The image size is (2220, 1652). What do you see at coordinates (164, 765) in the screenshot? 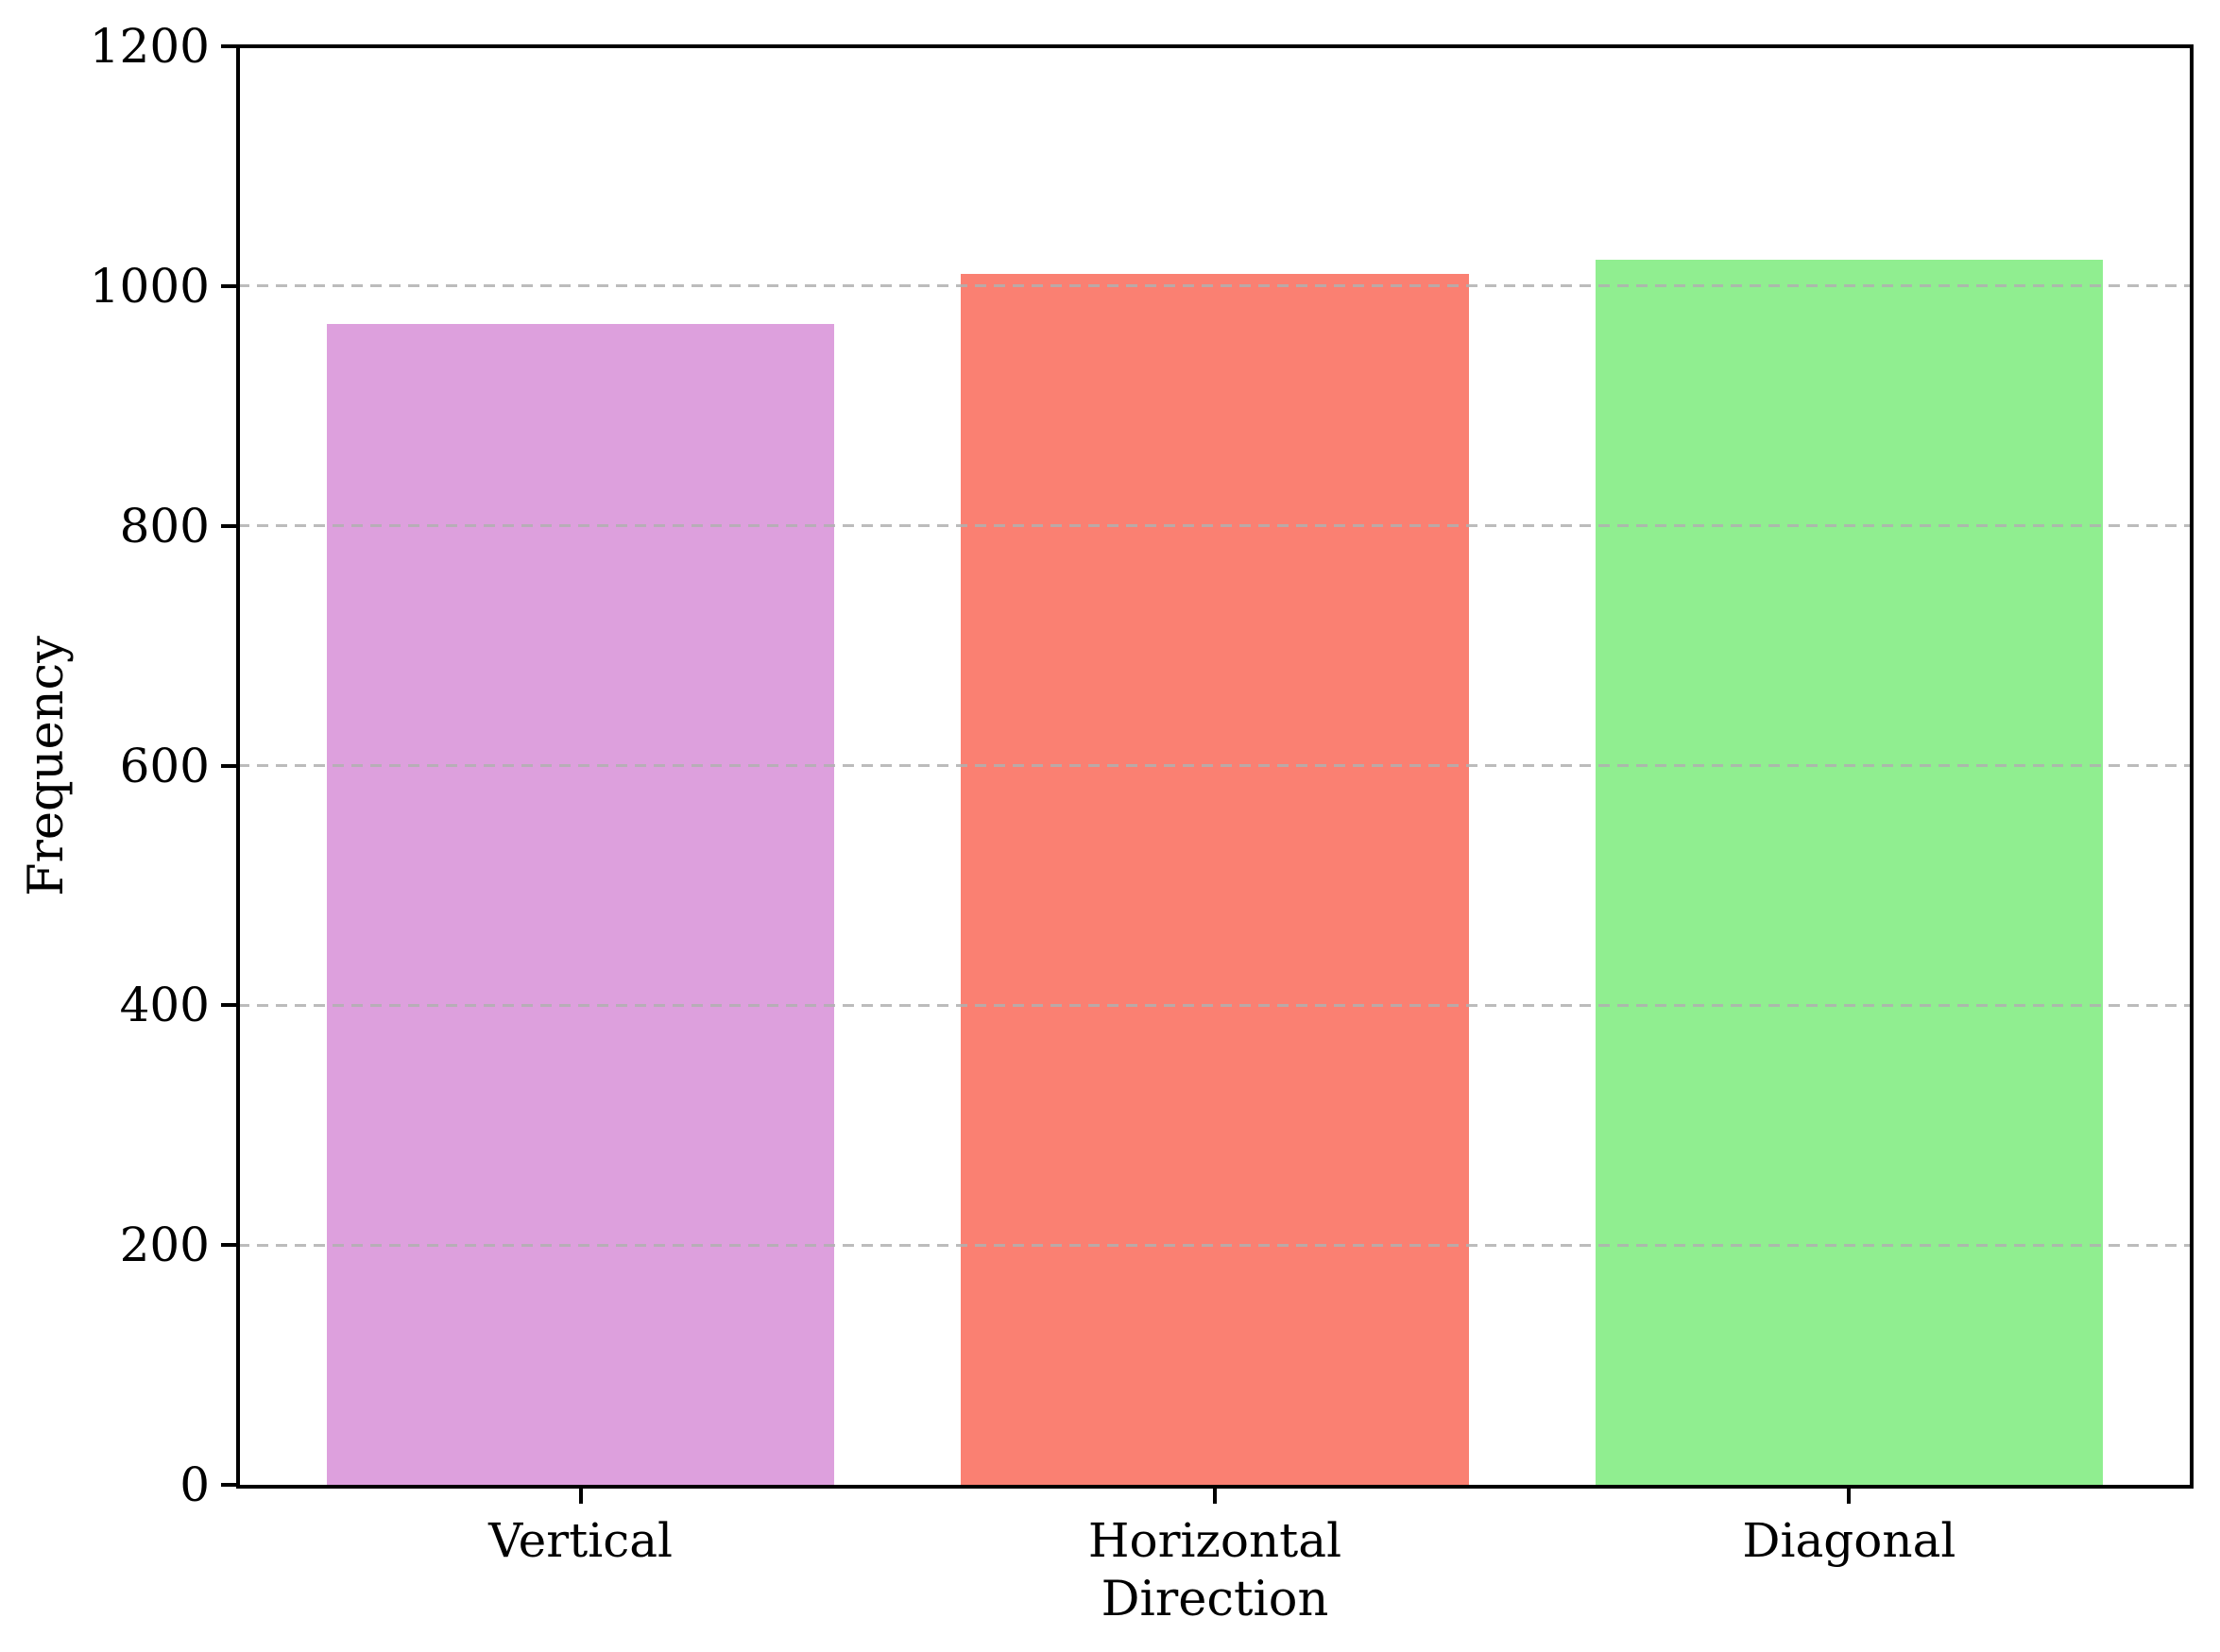
I see `y-tick-label-600: 600` at bounding box center [164, 765].